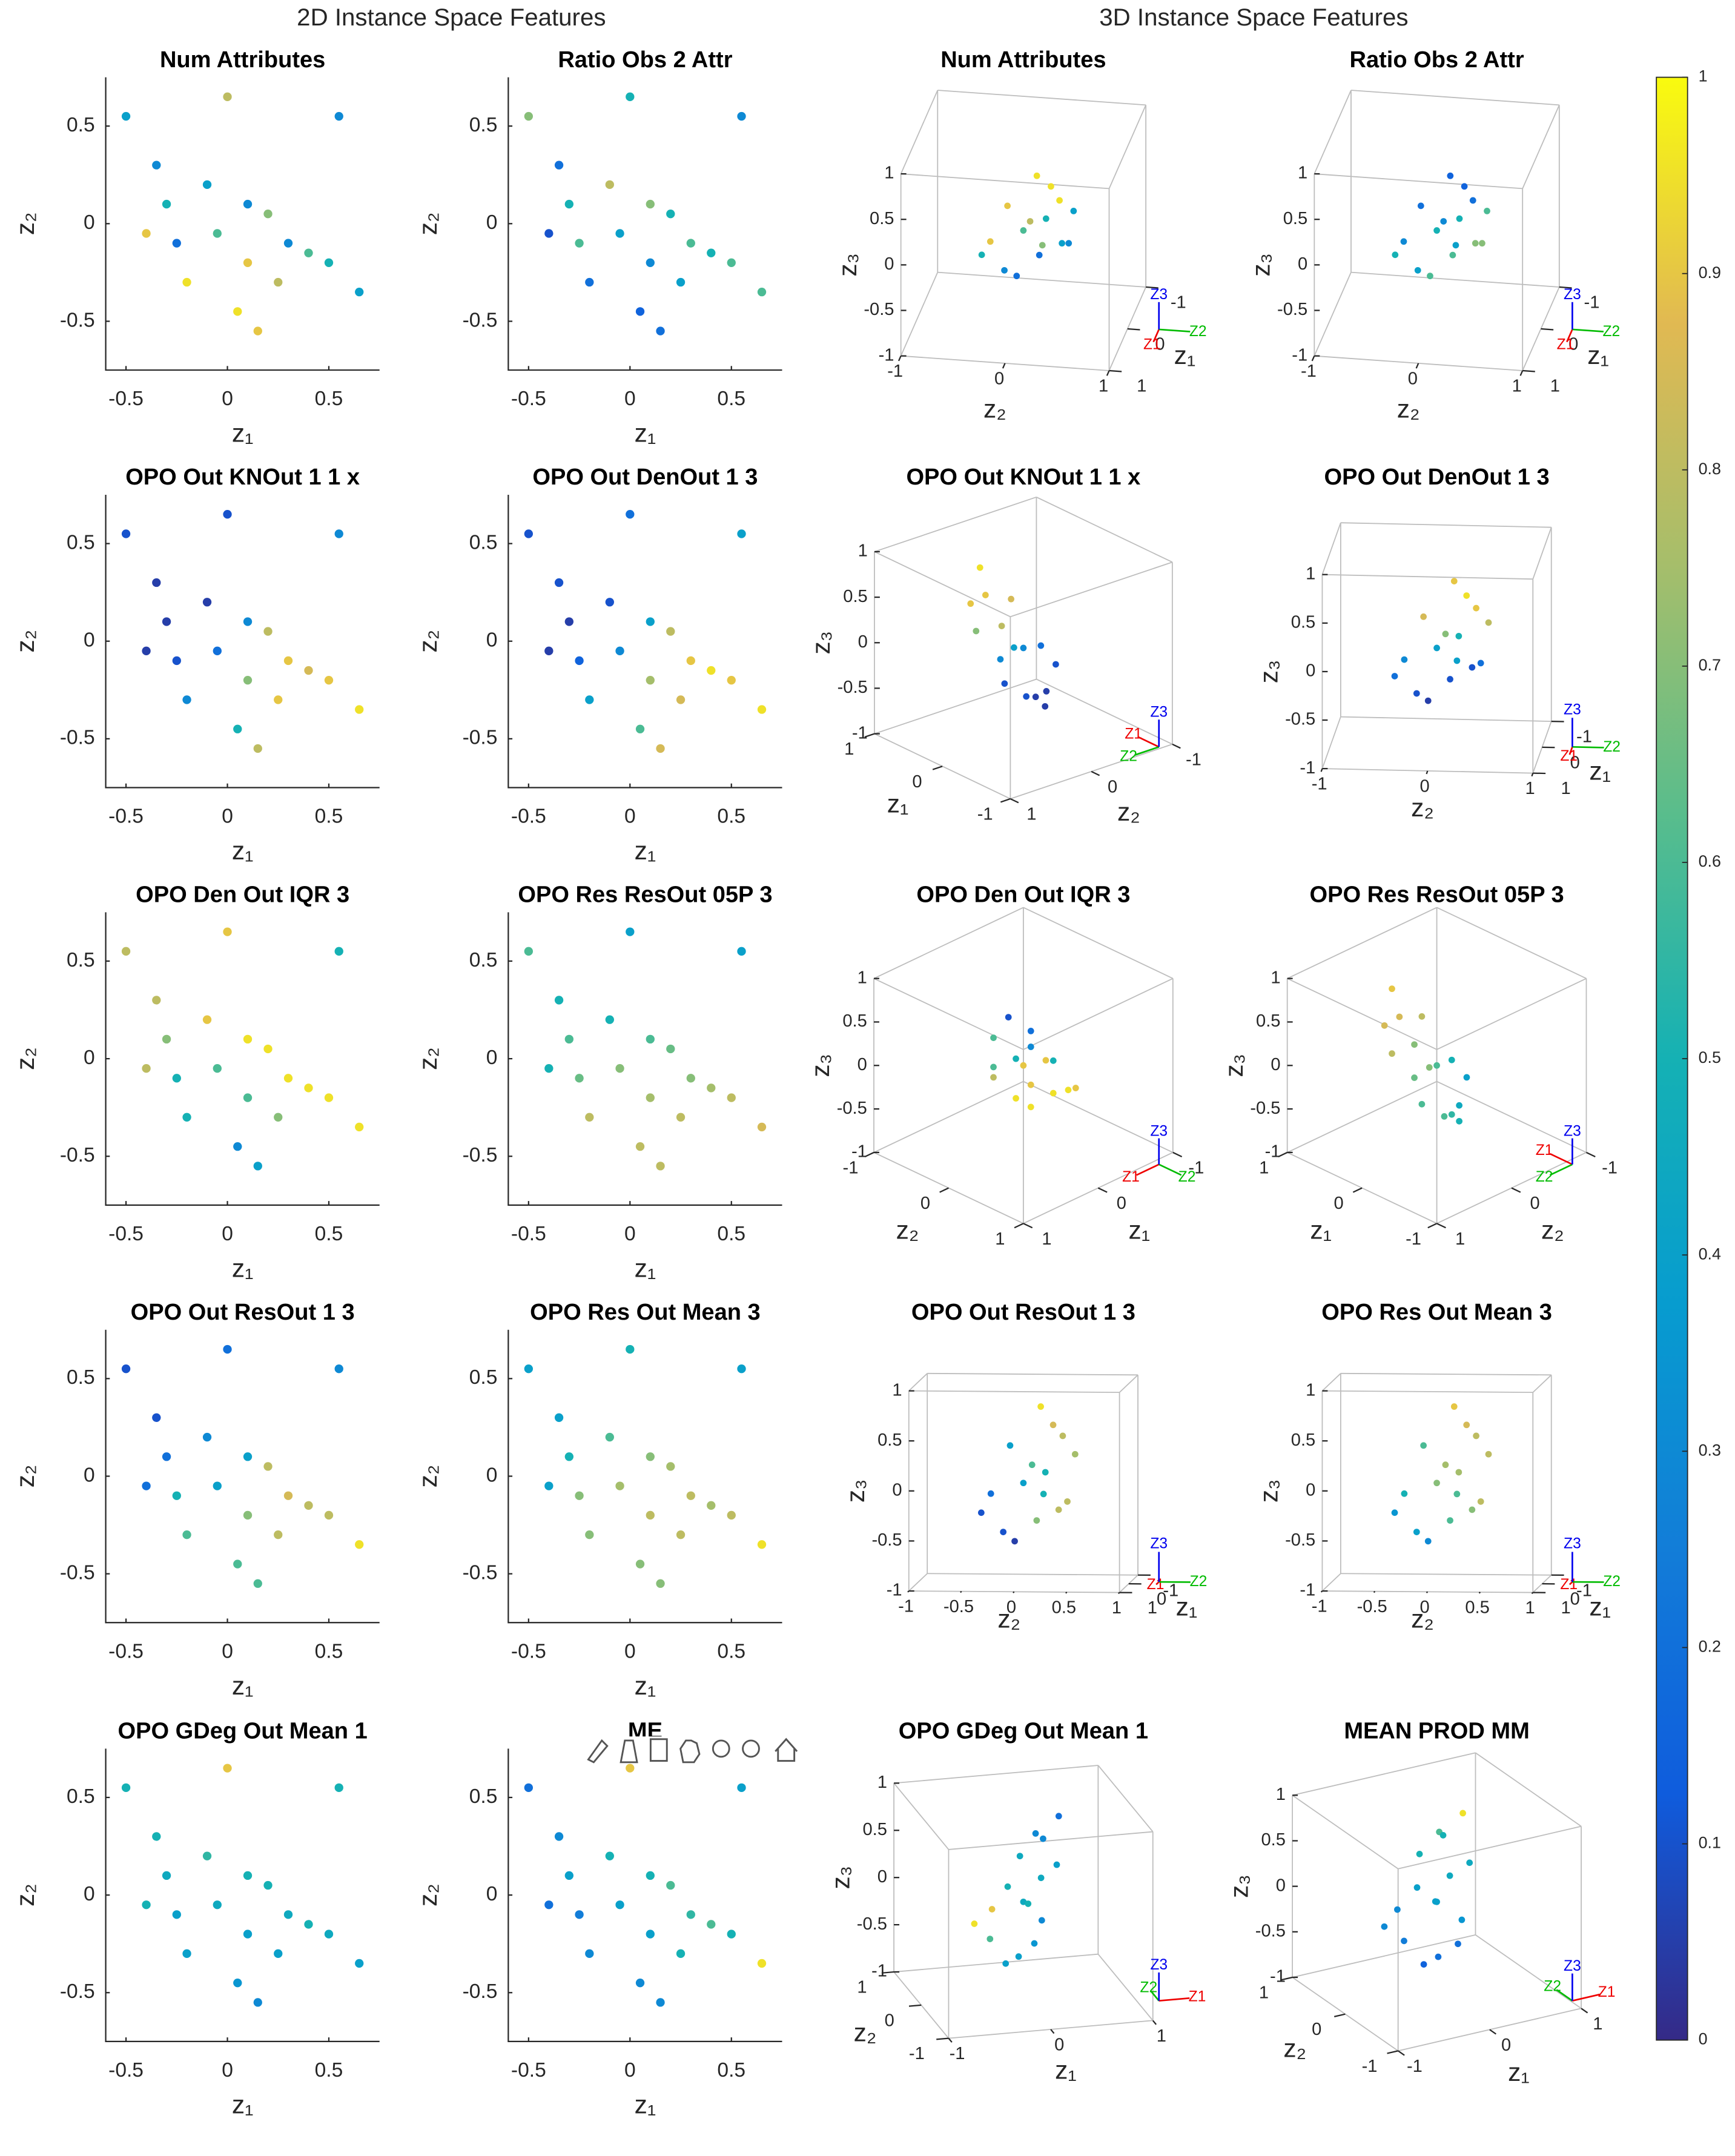 Image resolution: width=1735 pixels, height=2156 pixels. What do you see at coordinates (1339, 1203) in the screenshot?
I see `x-tick-label: 0` at bounding box center [1339, 1203].